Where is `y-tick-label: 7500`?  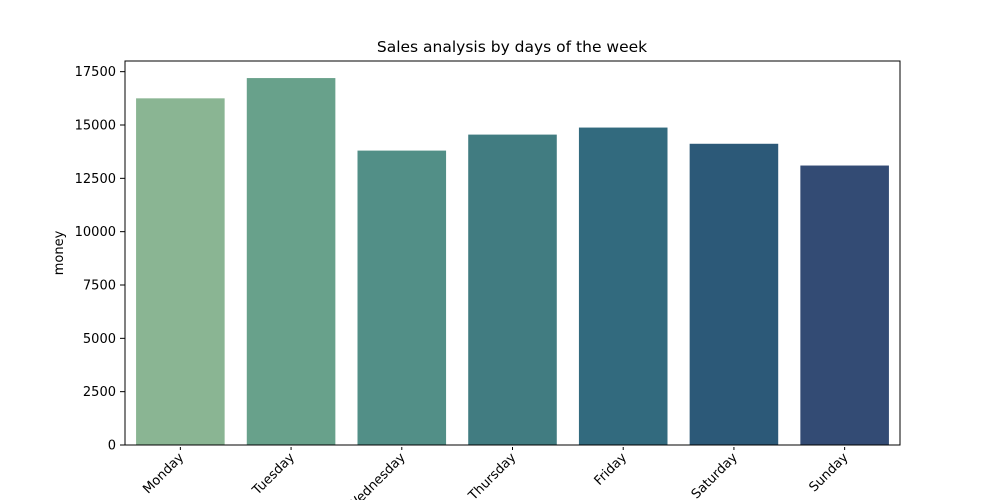
y-tick-label: 7500 is located at coordinates (99, 286).